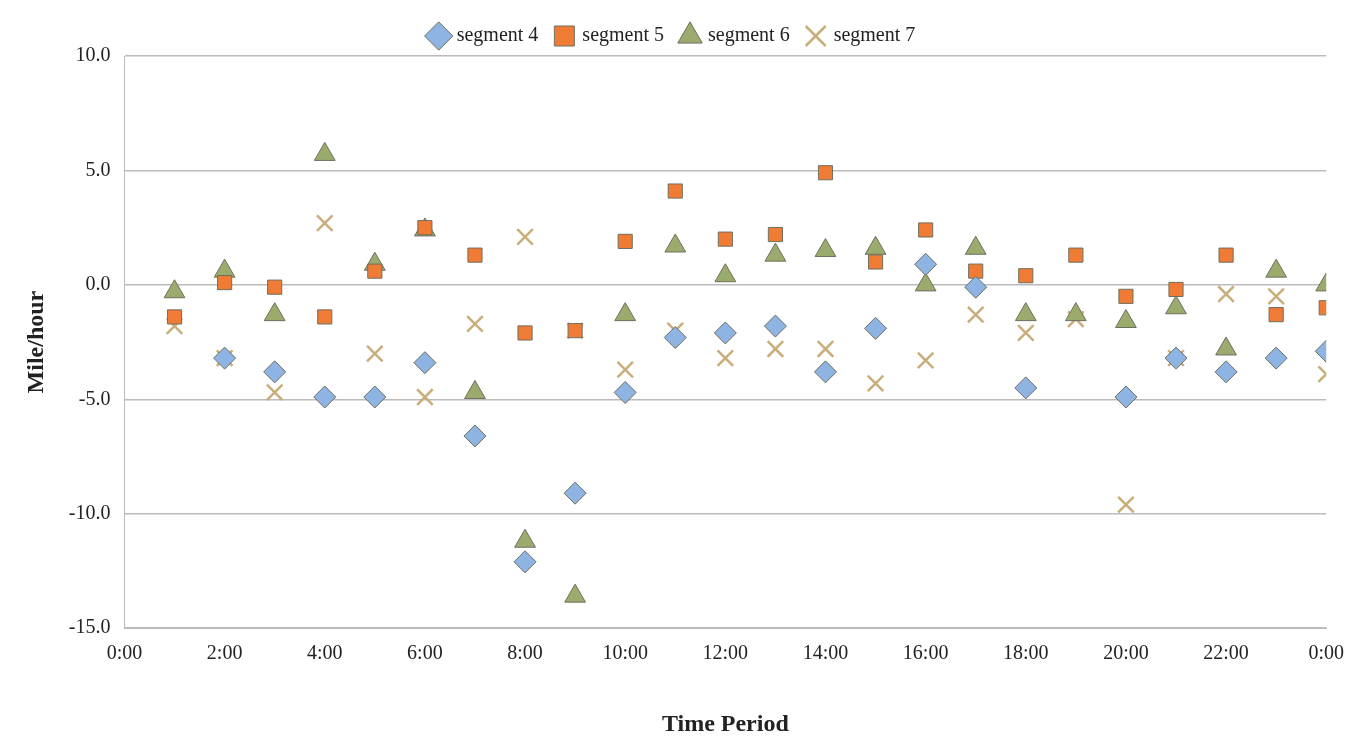  I want to click on x-tick-label: 18:00, so click(1026, 652).